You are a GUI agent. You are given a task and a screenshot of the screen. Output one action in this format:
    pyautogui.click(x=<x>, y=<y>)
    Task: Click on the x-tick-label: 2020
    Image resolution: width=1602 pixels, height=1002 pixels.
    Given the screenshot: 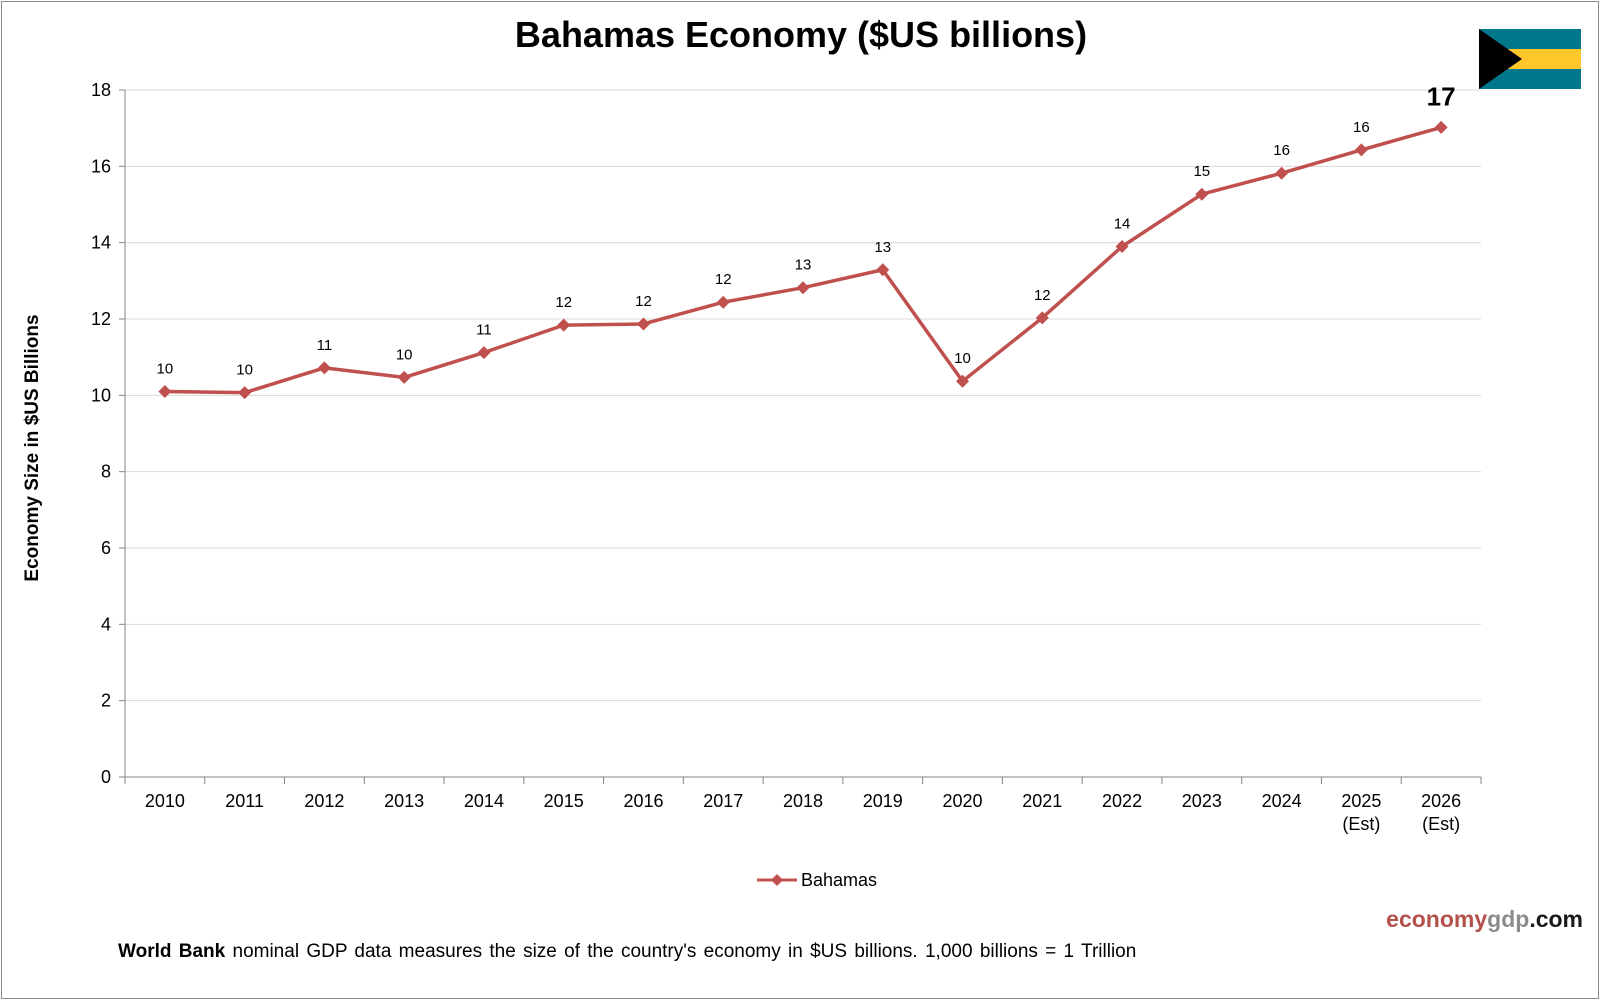 What is the action you would take?
    pyautogui.click(x=963, y=801)
    